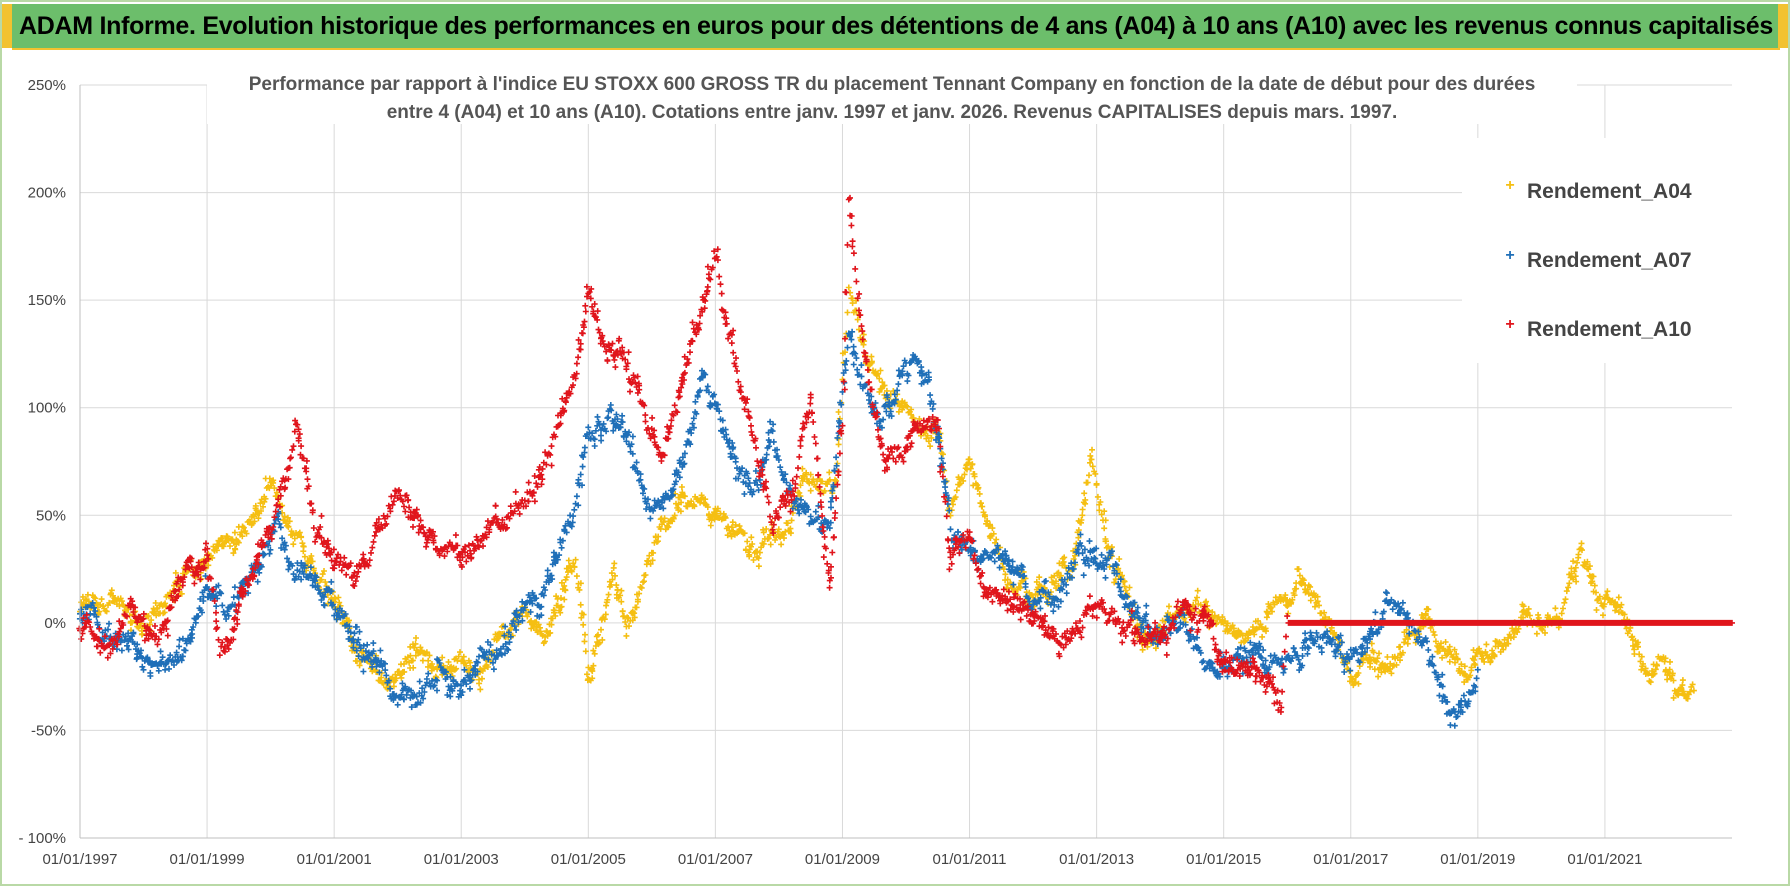 The height and width of the screenshot is (886, 1790). What do you see at coordinates (1509, 185) in the screenshot?
I see `legend-marker-a04: +` at bounding box center [1509, 185].